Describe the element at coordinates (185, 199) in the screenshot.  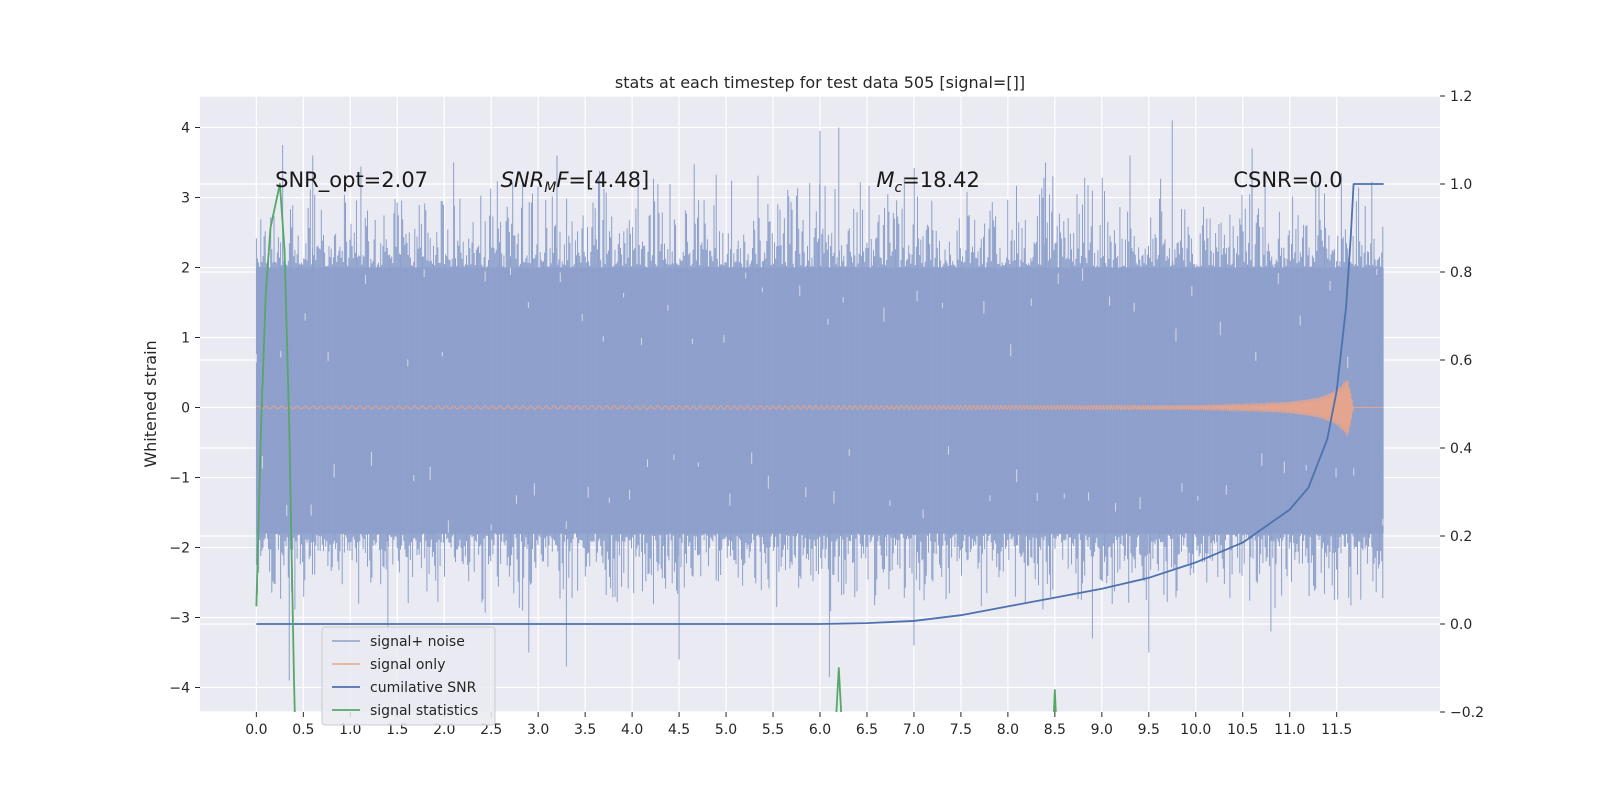
I see `y-tick-label: 3` at that location.